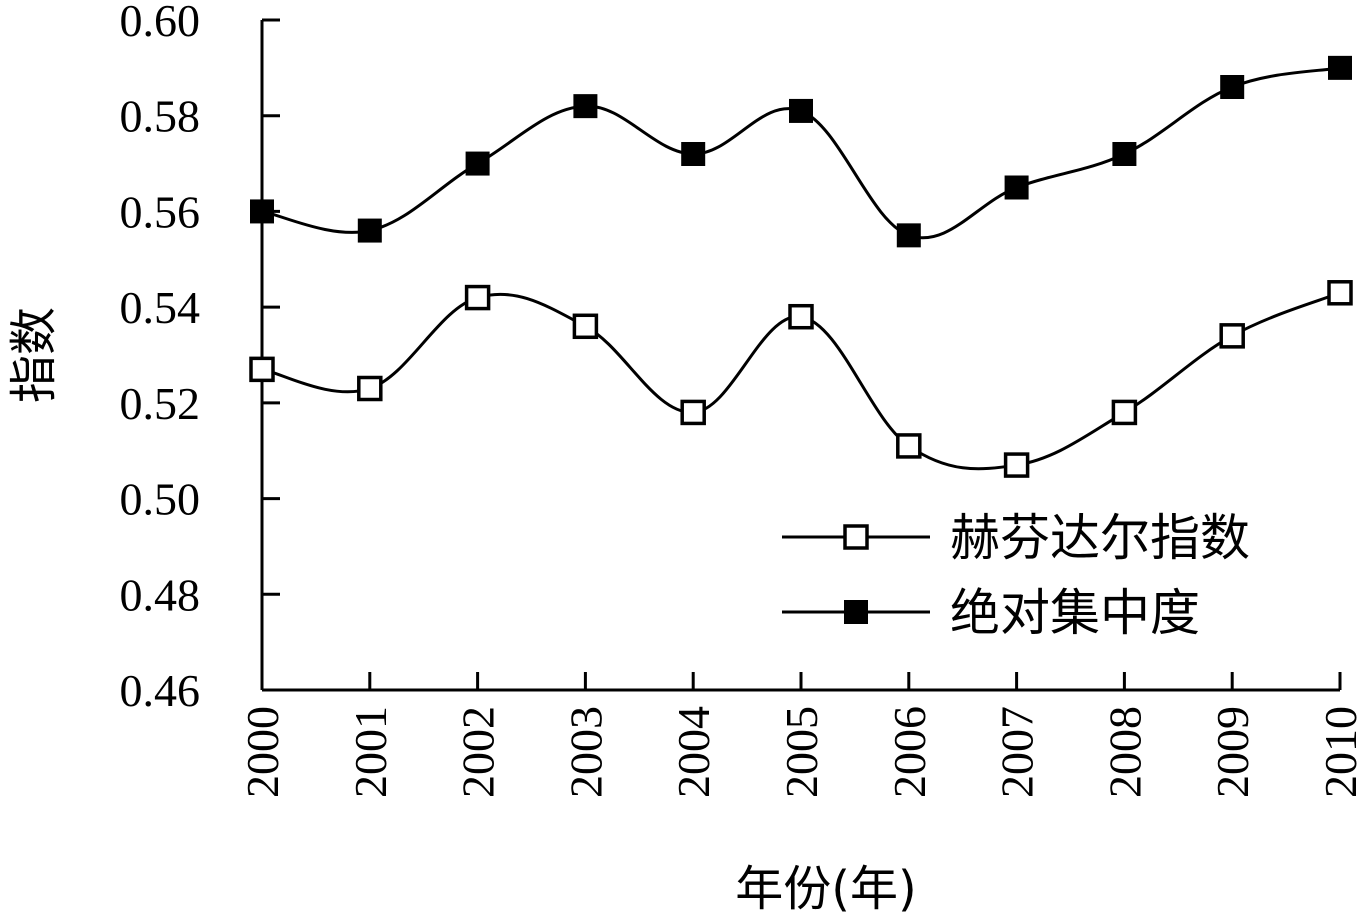 The width and height of the screenshot is (1366, 921). Describe the element at coordinates (160, 211) in the screenshot. I see `y-tick-label: 0.56` at that location.